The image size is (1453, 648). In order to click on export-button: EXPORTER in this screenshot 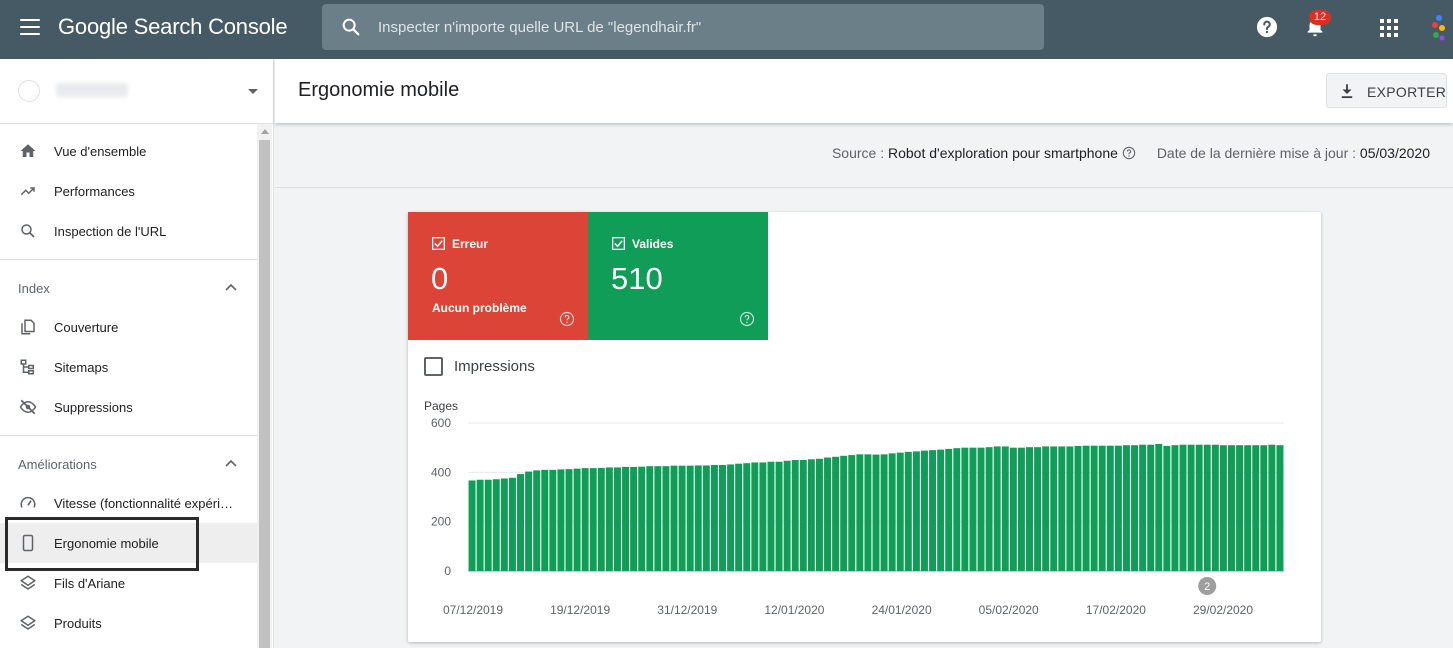, I will do `click(1386, 90)`.